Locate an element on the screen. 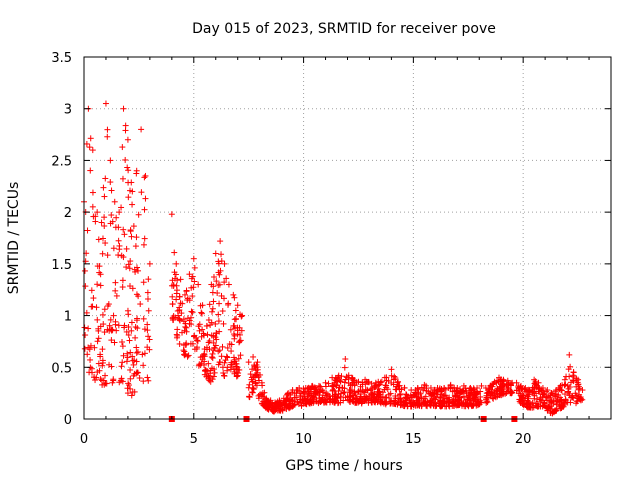 The width and height of the screenshot is (640, 480). x-tick-label: 10 is located at coordinates (303, 439).